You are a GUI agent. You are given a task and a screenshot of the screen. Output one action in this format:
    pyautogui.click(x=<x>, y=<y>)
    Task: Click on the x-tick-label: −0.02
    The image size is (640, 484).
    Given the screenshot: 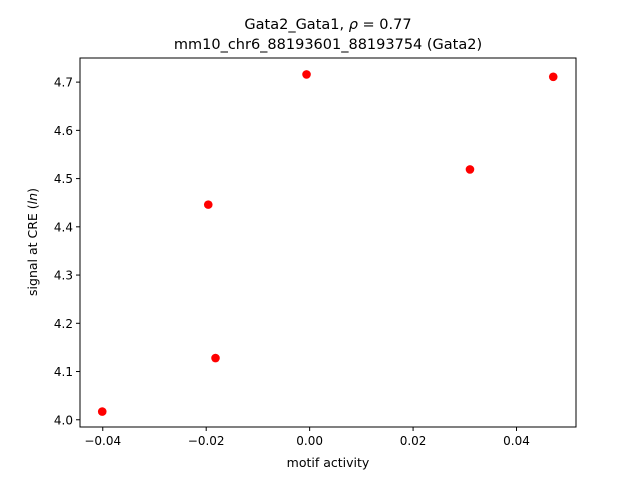 What is the action you would take?
    pyautogui.click(x=206, y=441)
    